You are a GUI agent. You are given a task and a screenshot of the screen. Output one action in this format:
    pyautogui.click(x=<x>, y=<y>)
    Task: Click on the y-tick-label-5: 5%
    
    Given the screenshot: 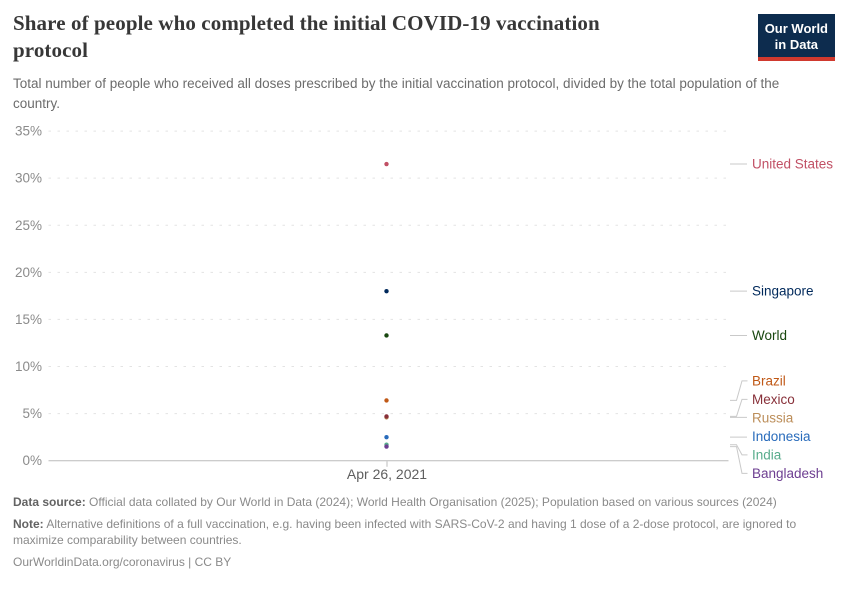 What is the action you would take?
    pyautogui.click(x=32, y=413)
    